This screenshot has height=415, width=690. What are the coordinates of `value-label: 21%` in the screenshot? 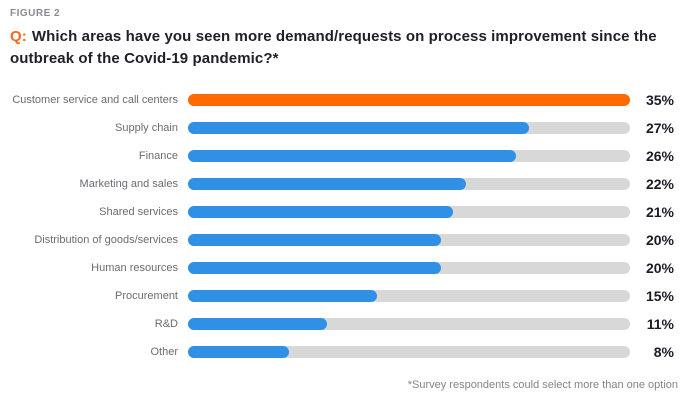 It's located at (659, 212).